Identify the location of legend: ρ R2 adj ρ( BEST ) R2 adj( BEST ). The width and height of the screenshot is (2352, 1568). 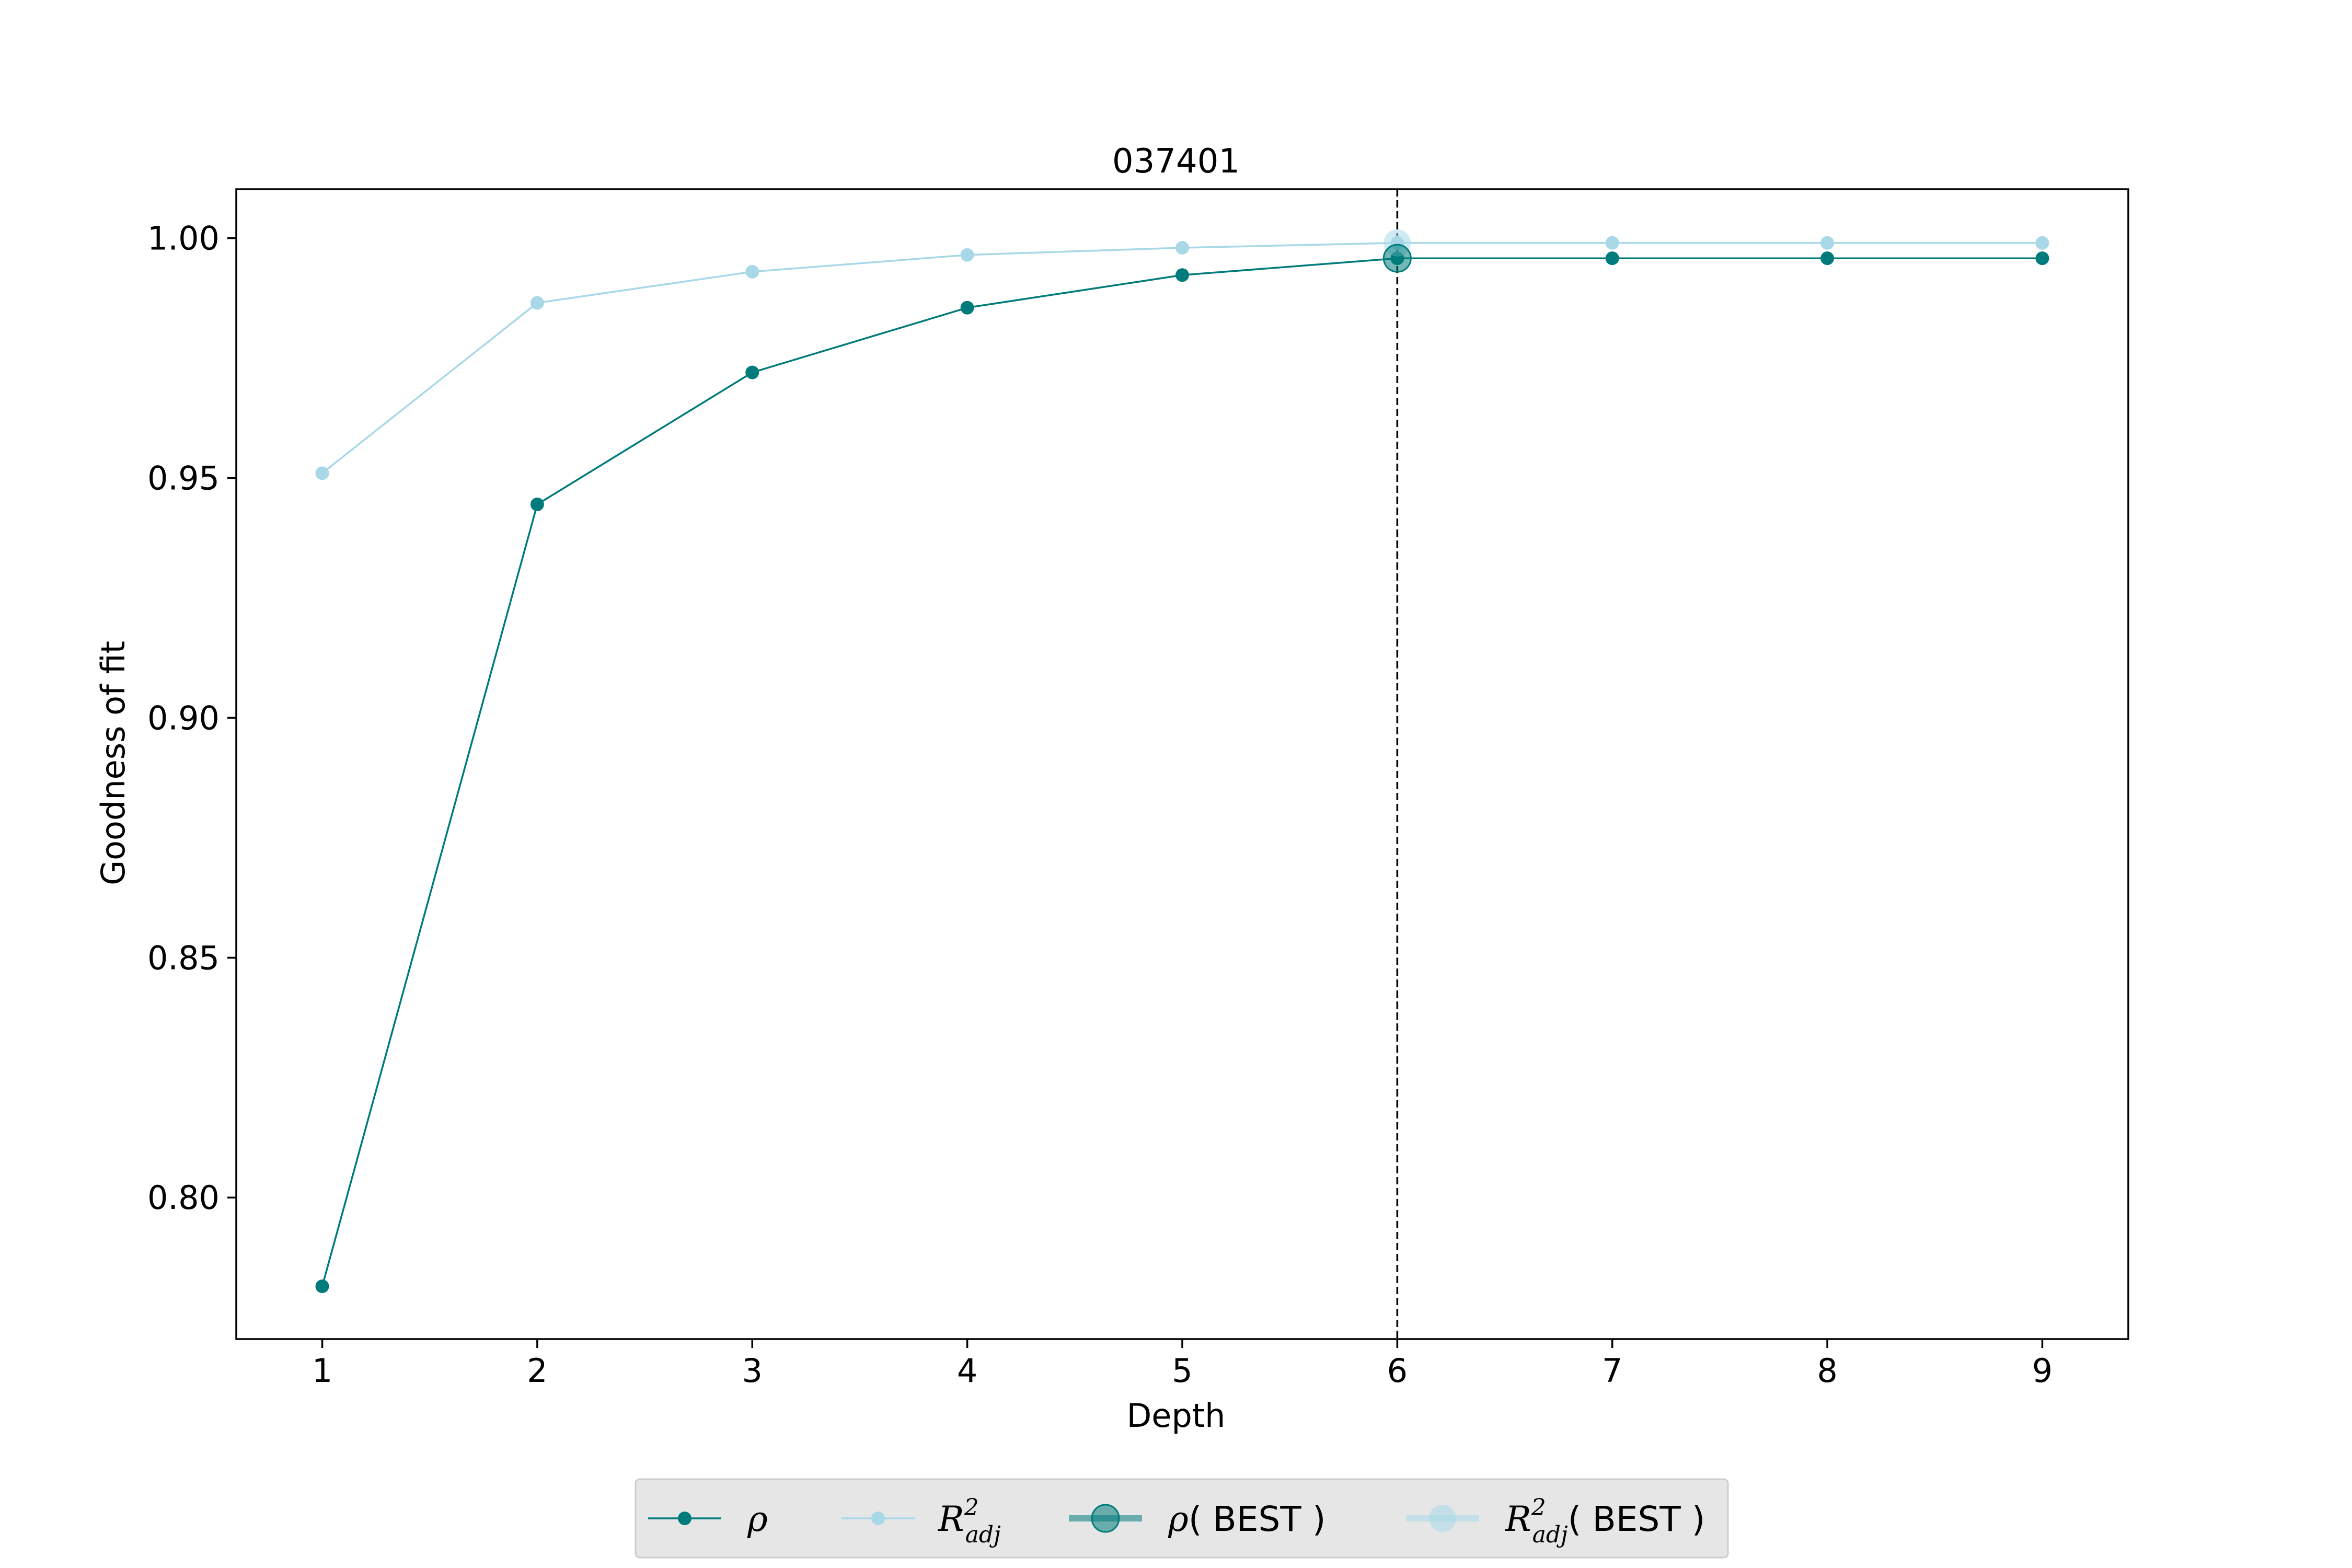
(1182, 1518).